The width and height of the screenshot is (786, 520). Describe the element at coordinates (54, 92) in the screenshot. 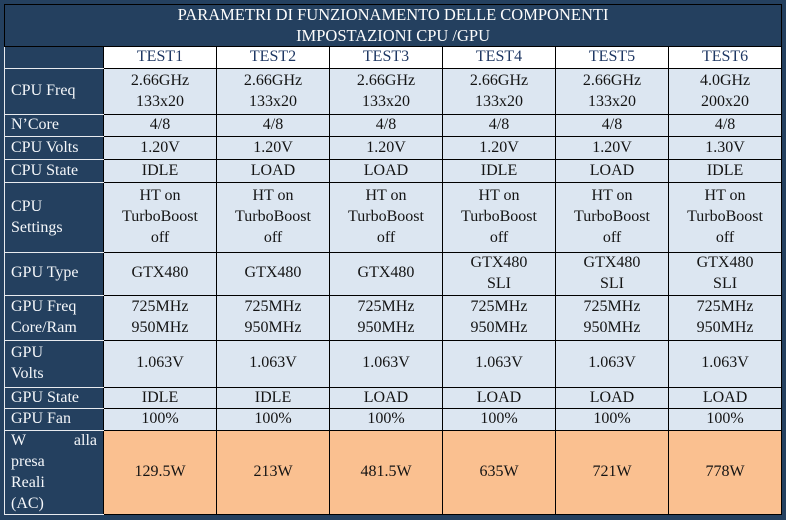

I see `row-label-cpu-freq: CPU Freq` at that location.